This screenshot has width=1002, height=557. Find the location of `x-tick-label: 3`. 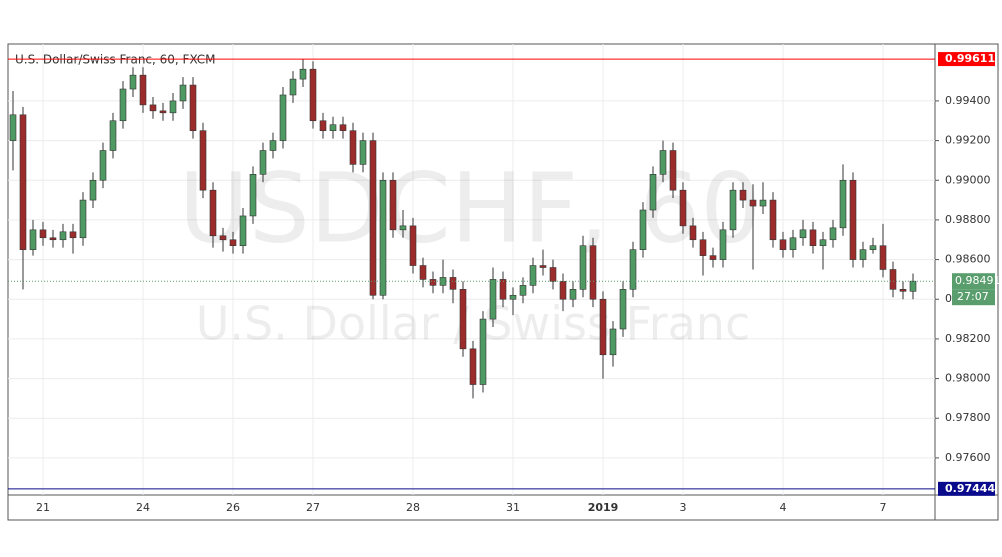

x-tick-label: 3 is located at coordinates (683, 507).